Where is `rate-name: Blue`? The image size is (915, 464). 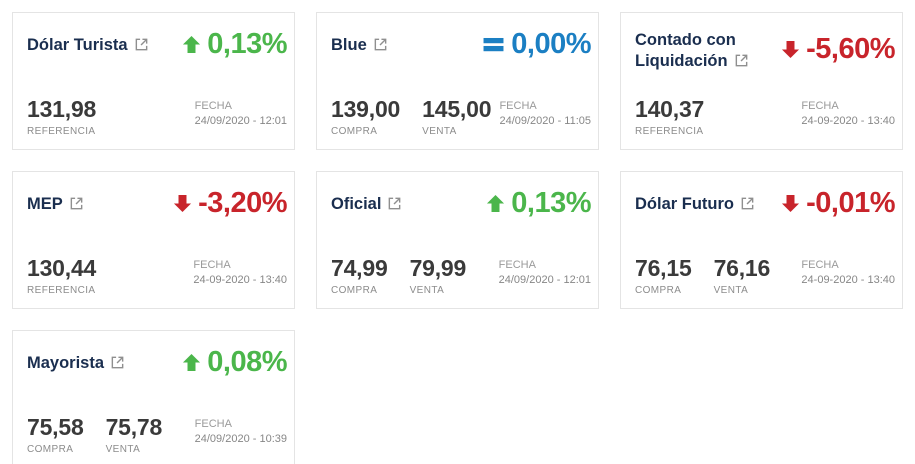
rate-name: Blue is located at coordinates (349, 45).